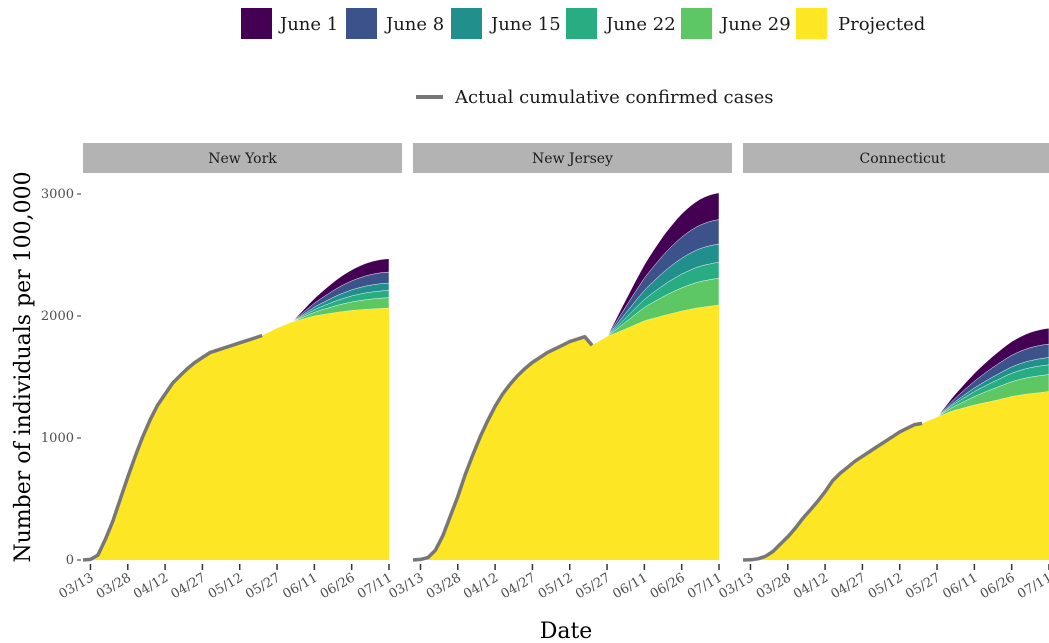 This screenshot has height=643, width=1049. Describe the element at coordinates (525, 24) in the screenshot. I see `legend-label-2: June 15` at that location.